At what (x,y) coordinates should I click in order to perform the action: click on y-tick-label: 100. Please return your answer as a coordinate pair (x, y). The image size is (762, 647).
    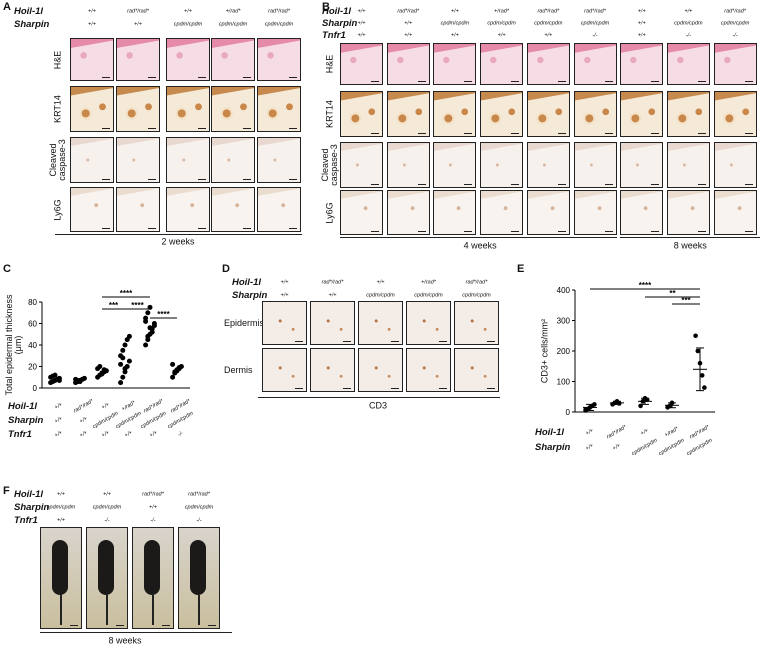
    Looking at the image, I should click on (564, 382).